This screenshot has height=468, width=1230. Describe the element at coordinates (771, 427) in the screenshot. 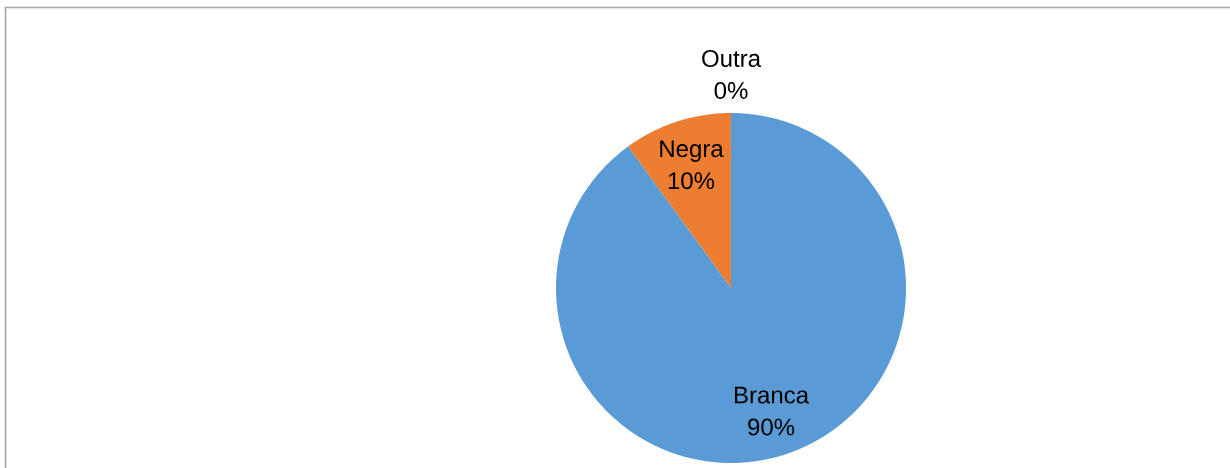

I see `data-label: 90%` at that location.